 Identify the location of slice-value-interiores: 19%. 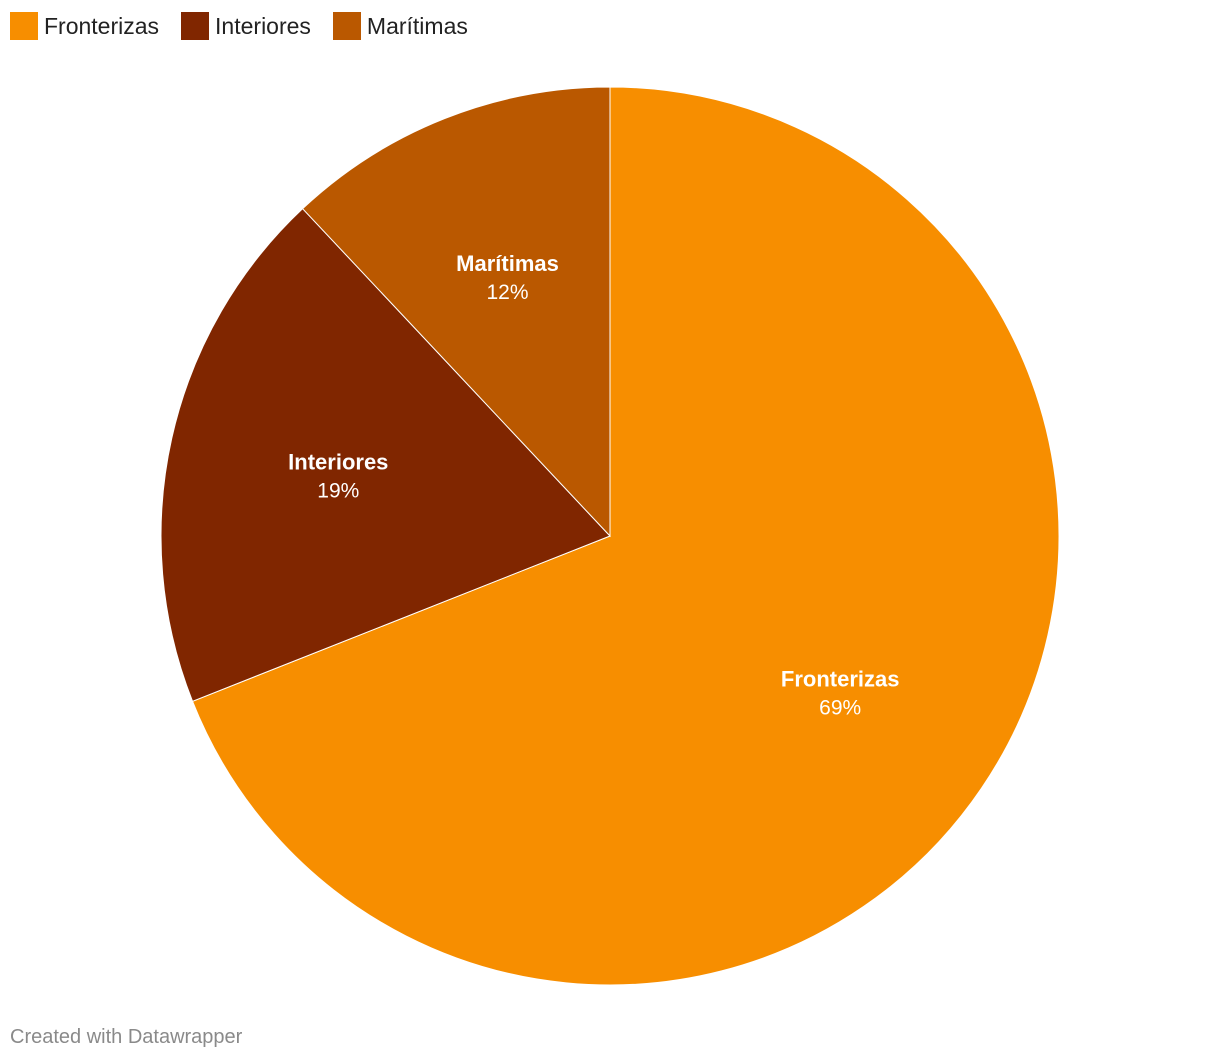
(338, 490).